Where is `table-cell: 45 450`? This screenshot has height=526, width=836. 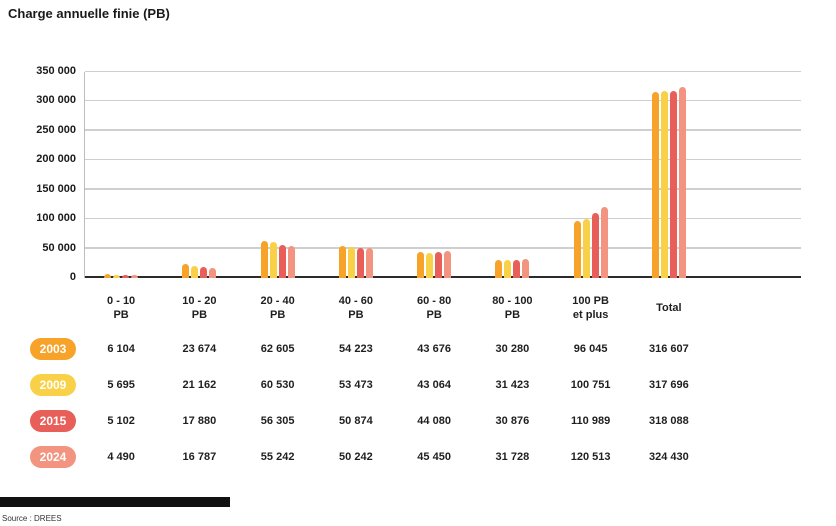
table-cell: 45 450 is located at coordinates (434, 457).